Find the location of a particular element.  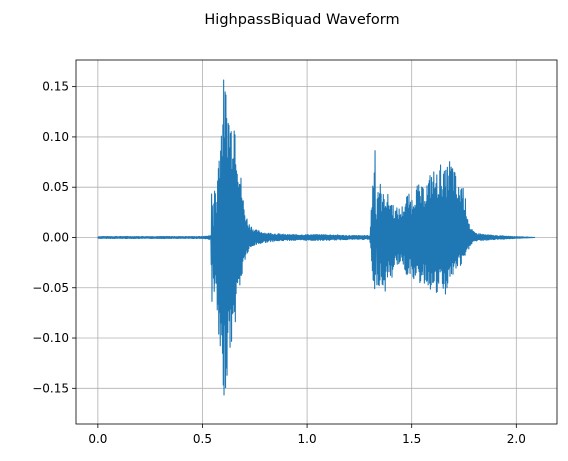

y-tick-label: 0.15 is located at coordinates (55, 87).